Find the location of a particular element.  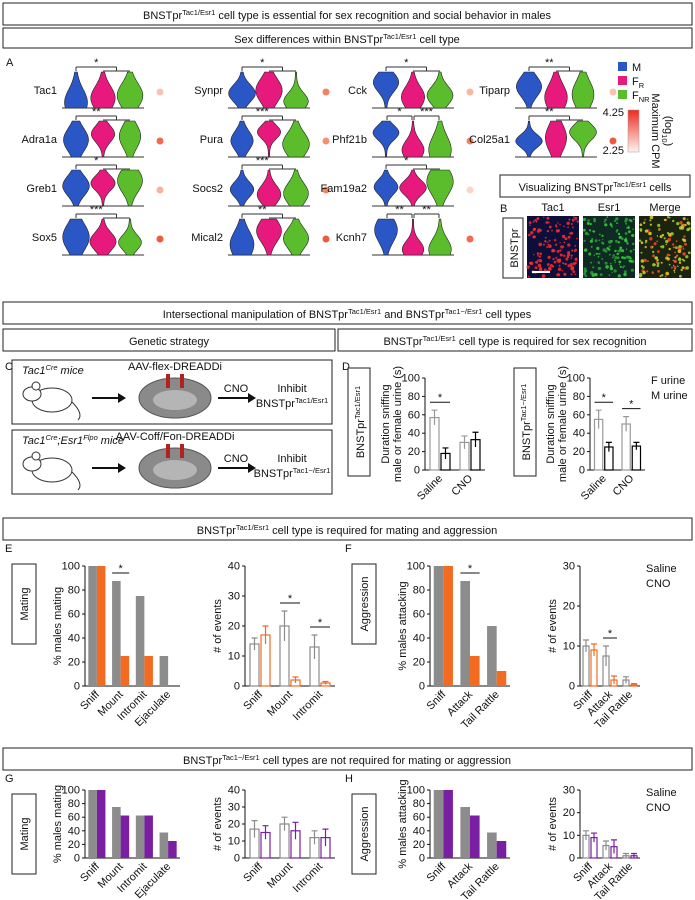

y-axis-label: # of events is located at coordinates (553, 824).